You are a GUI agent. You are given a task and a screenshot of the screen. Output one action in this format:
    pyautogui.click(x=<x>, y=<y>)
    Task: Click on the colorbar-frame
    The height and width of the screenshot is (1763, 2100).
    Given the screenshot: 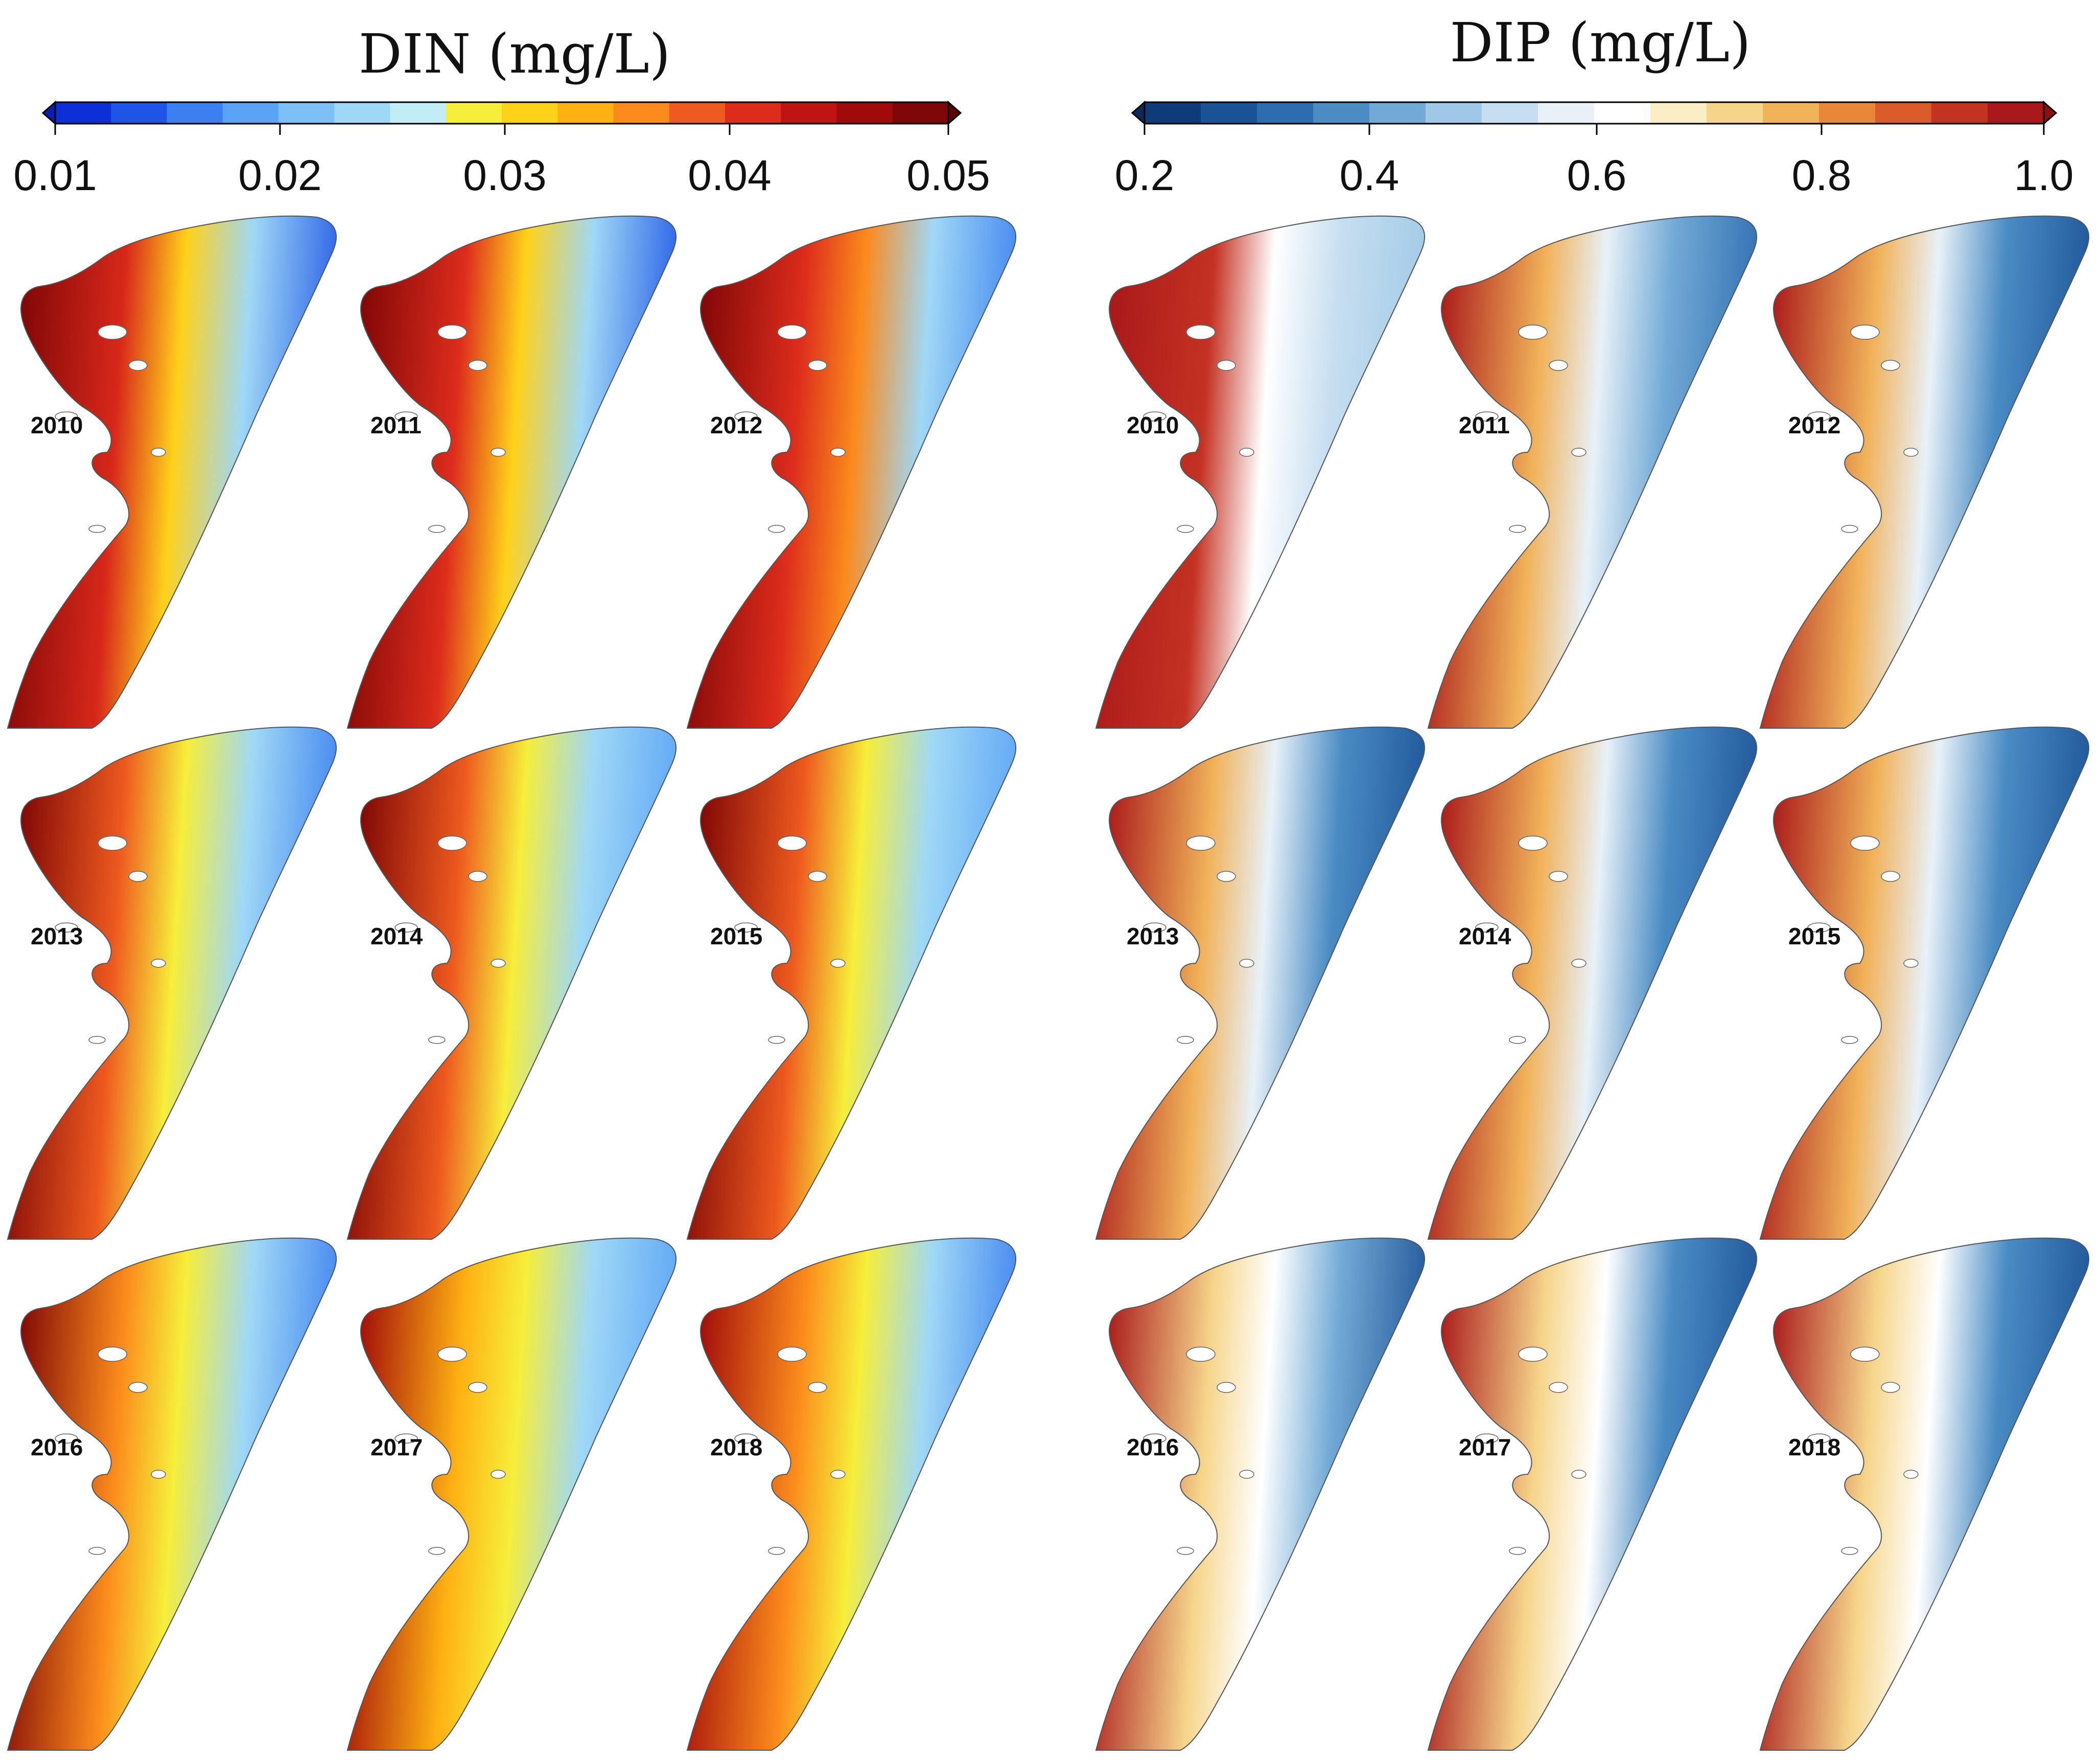 What is the action you would take?
    pyautogui.click(x=502, y=113)
    